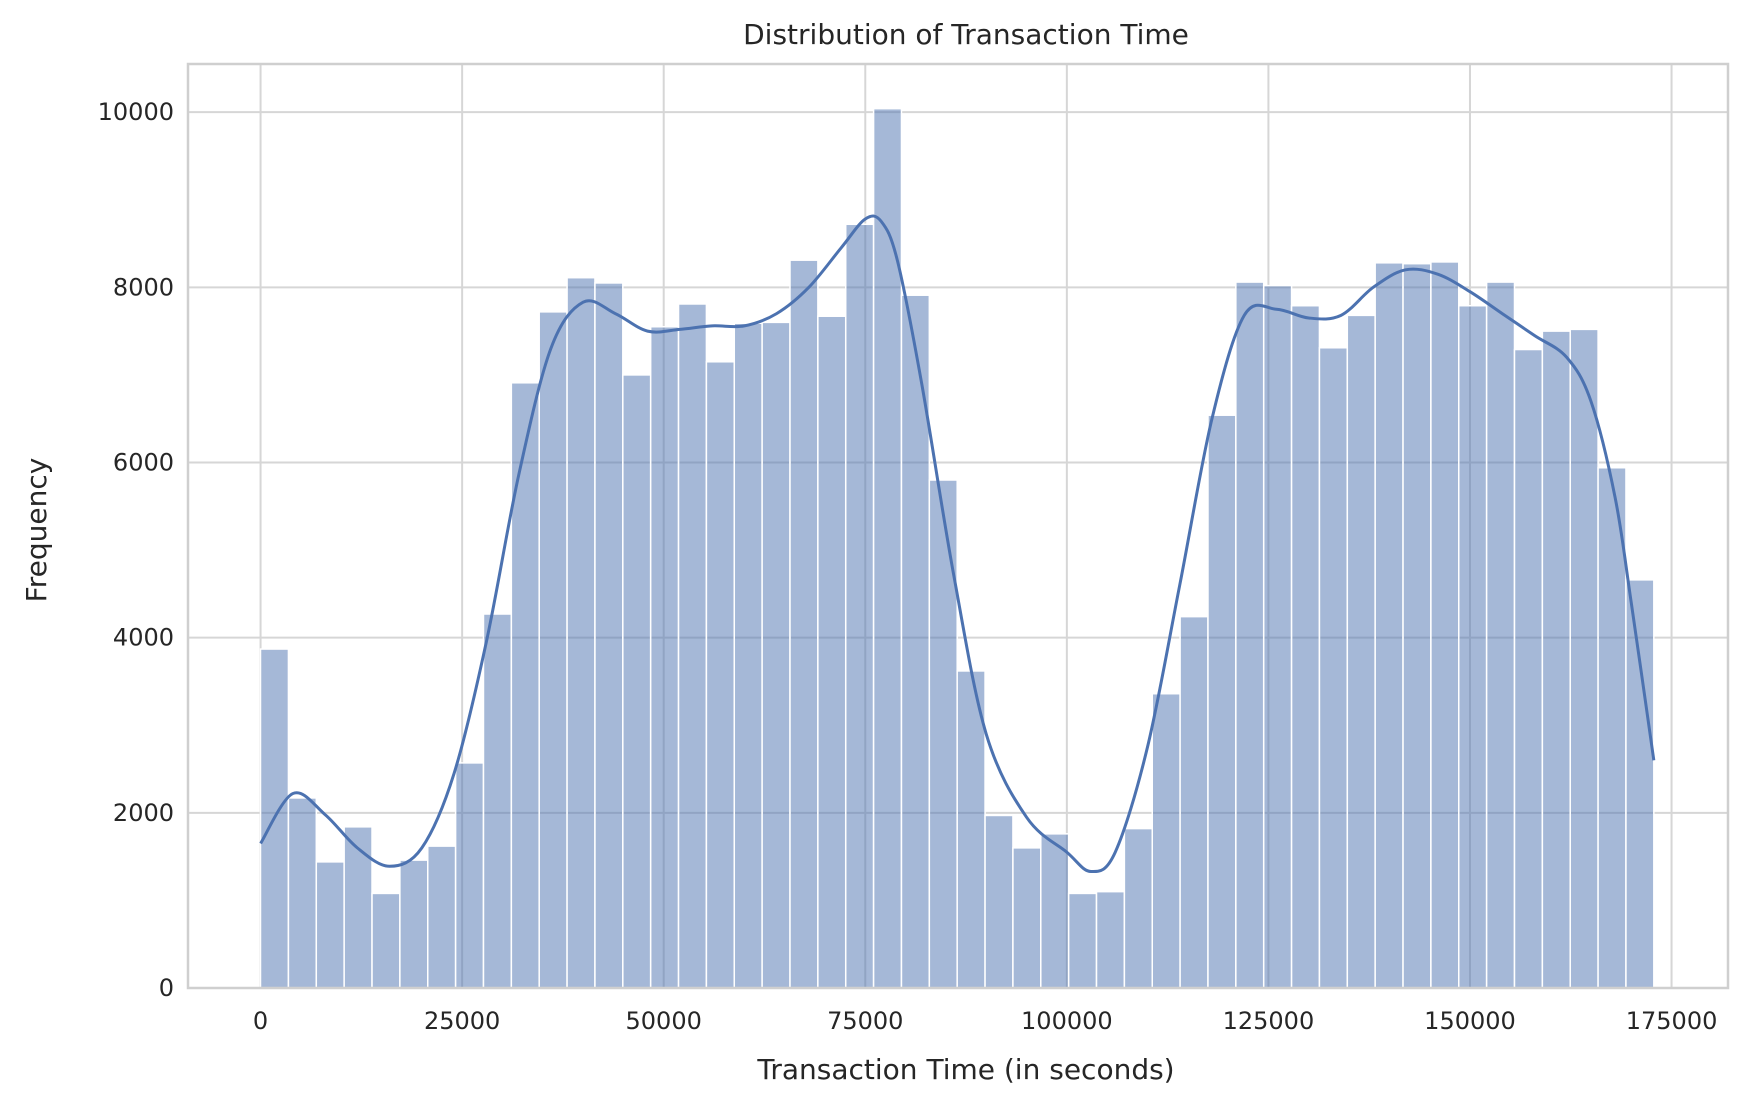  Describe the element at coordinates (143, 638) in the screenshot. I see `y-tick-label: 4000` at that location.